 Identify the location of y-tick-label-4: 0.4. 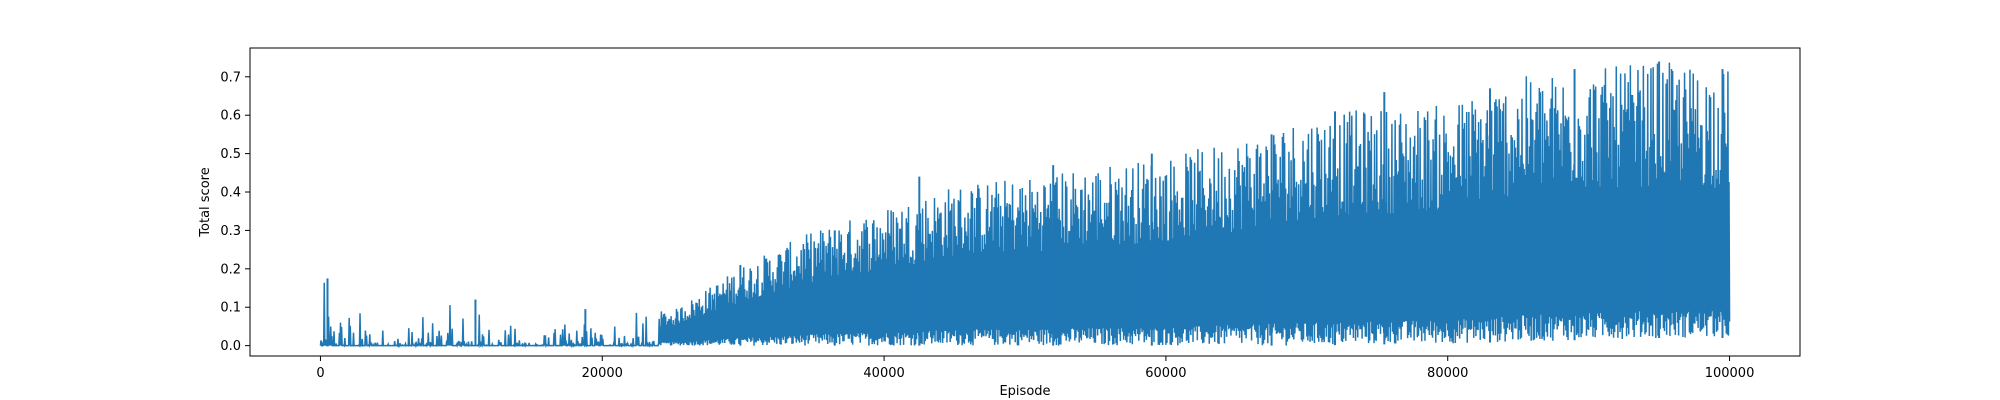
(230, 193).